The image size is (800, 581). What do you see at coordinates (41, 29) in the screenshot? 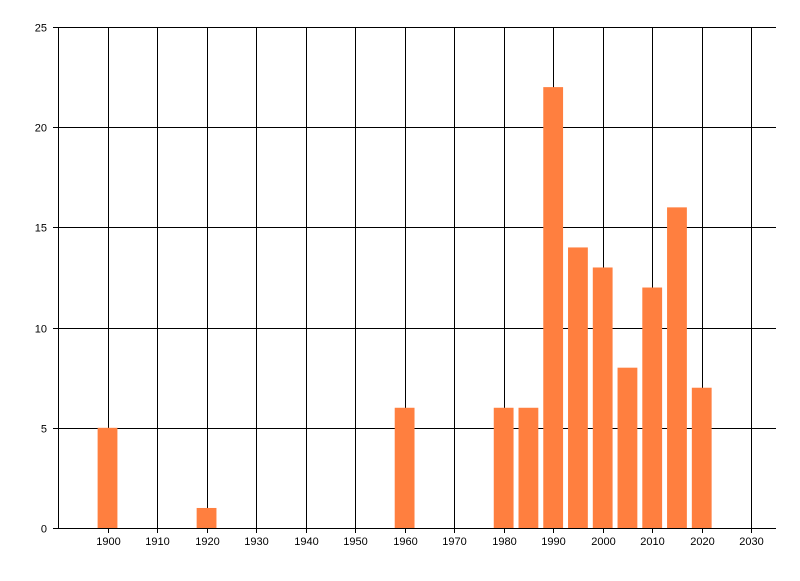
I see `y-tick-label: 25` at bounding box center [41, 29].